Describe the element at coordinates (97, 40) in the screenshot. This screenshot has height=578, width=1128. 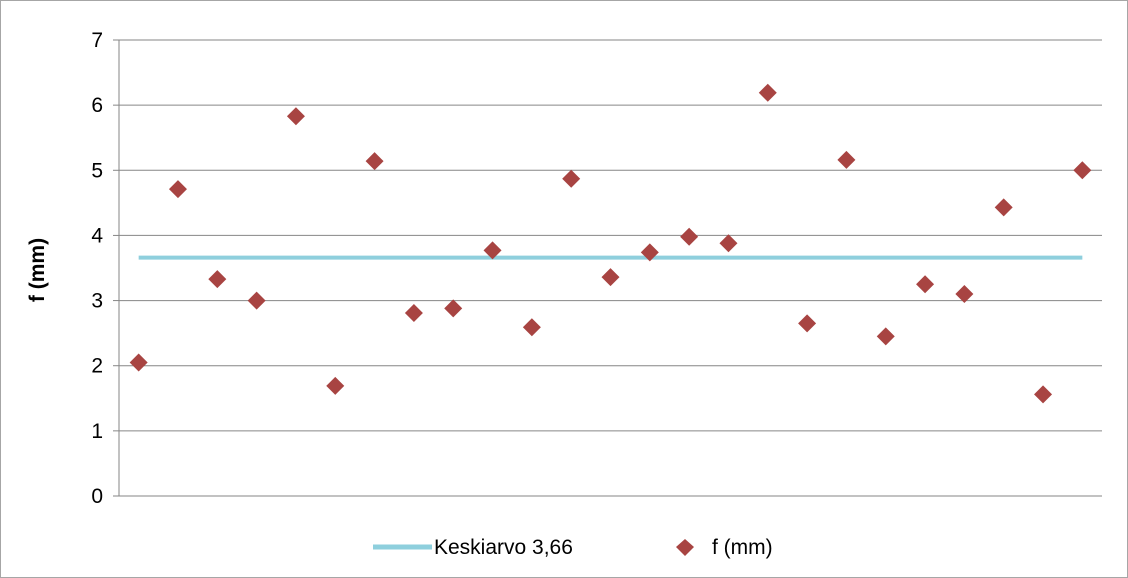
I see `y-tick-label: 7` at that location.